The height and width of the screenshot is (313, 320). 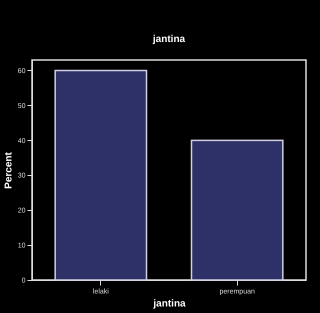 What do you see at coordinates (169, 39) in the screenshot?
I see `chart-title: jantina` at bounding box center [169, 39].